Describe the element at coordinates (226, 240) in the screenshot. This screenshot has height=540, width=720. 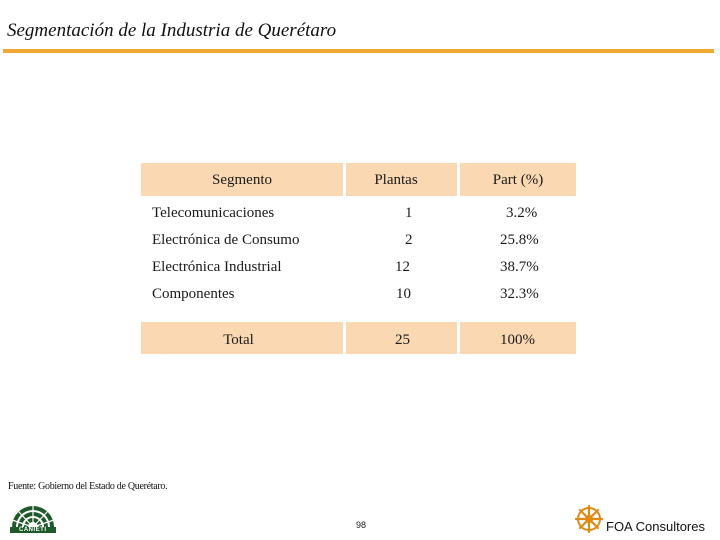
I see `row-2-segmento: Electrónica de Consumo` at that location.